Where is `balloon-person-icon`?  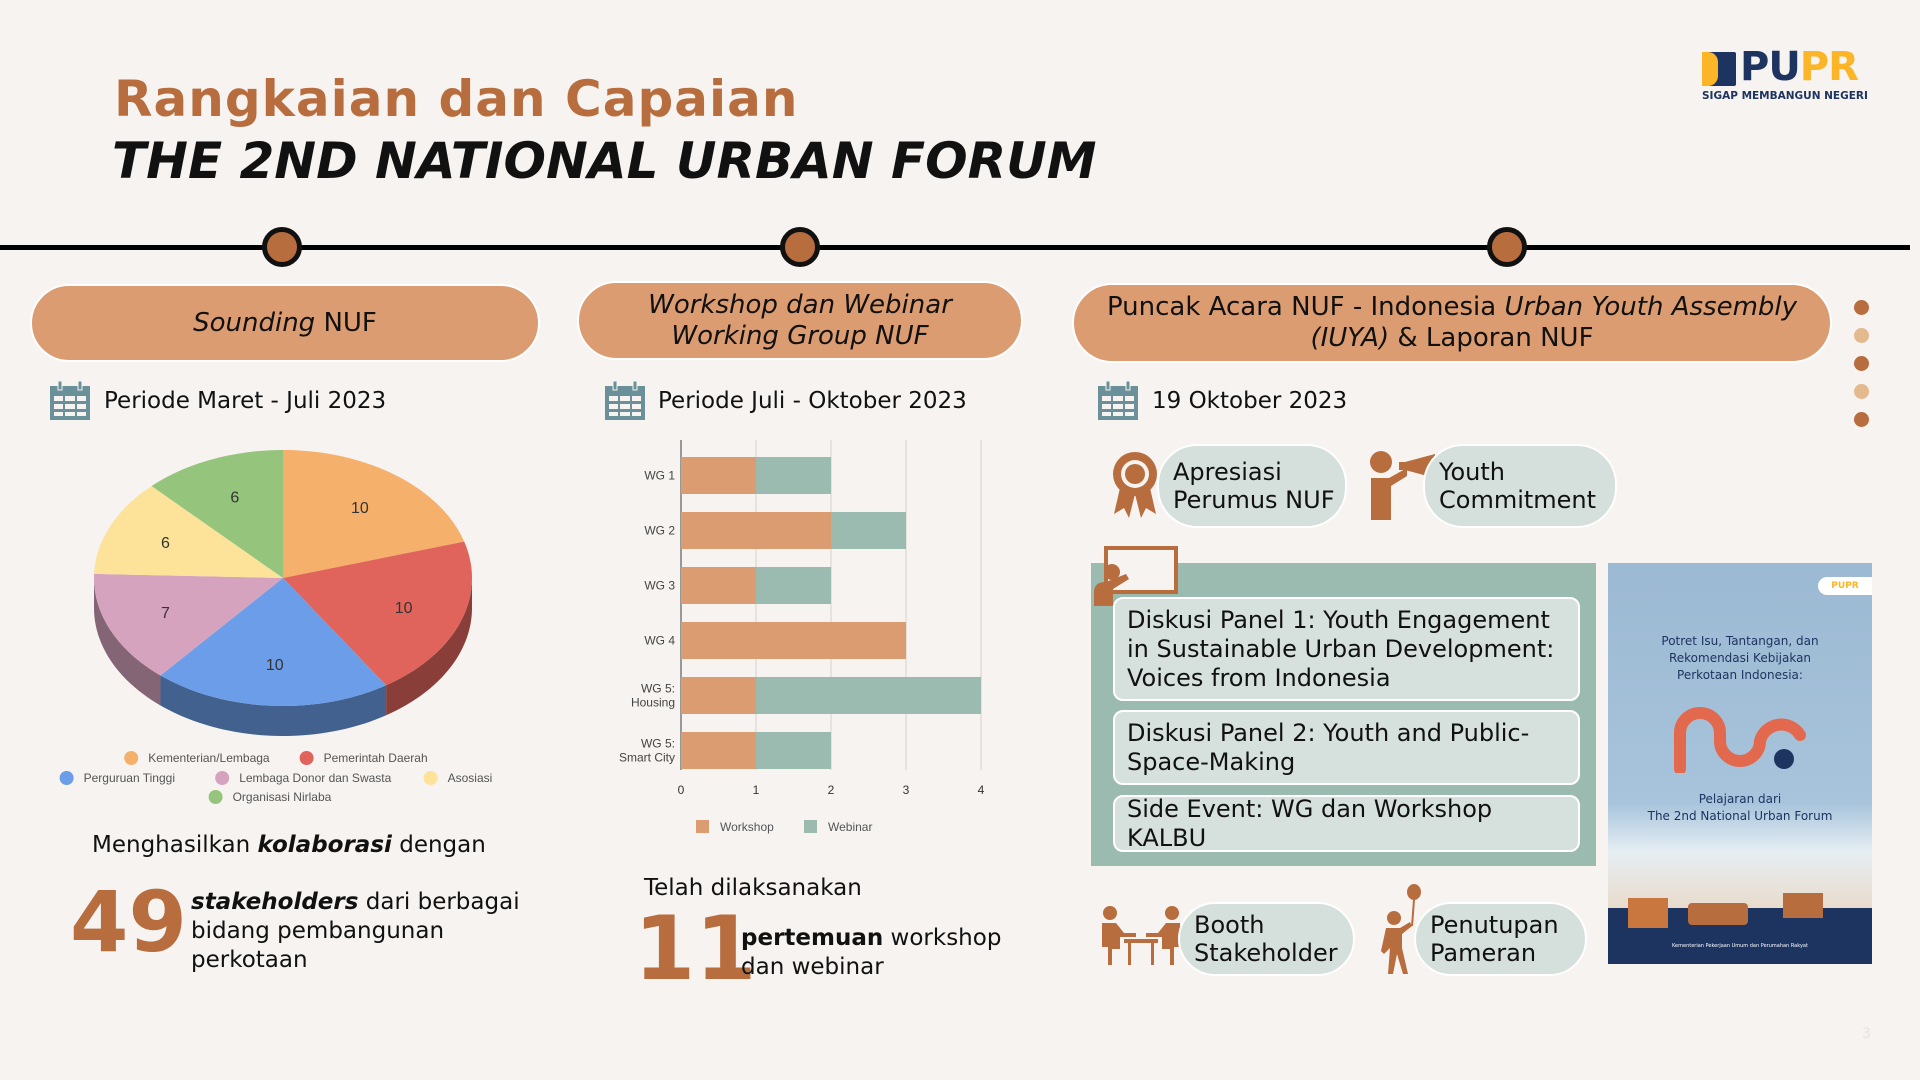 balloon-person-icon is located at coordinates (1401, 929).